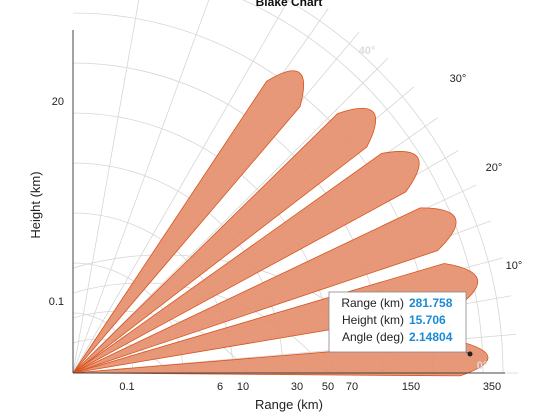 This screenshot has height=420, width=560. I want to click on datatip-marker, so click(470, 354).